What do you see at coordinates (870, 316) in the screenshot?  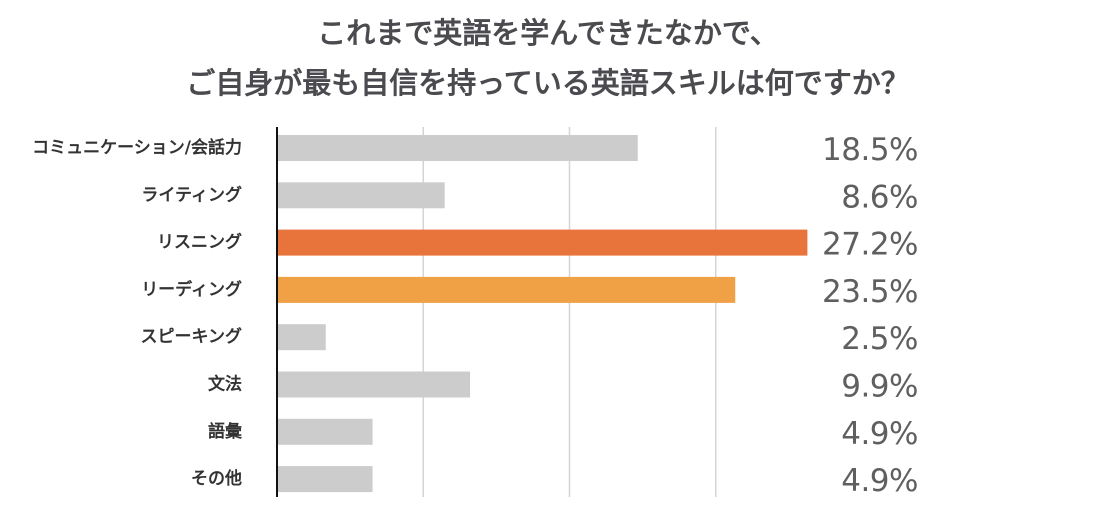 I see `value-labels: 18.5% 8.6% 27.2% 23.5% 2.5% 9.9% 4.9% 4.9%` at bounding box center [870, 316].